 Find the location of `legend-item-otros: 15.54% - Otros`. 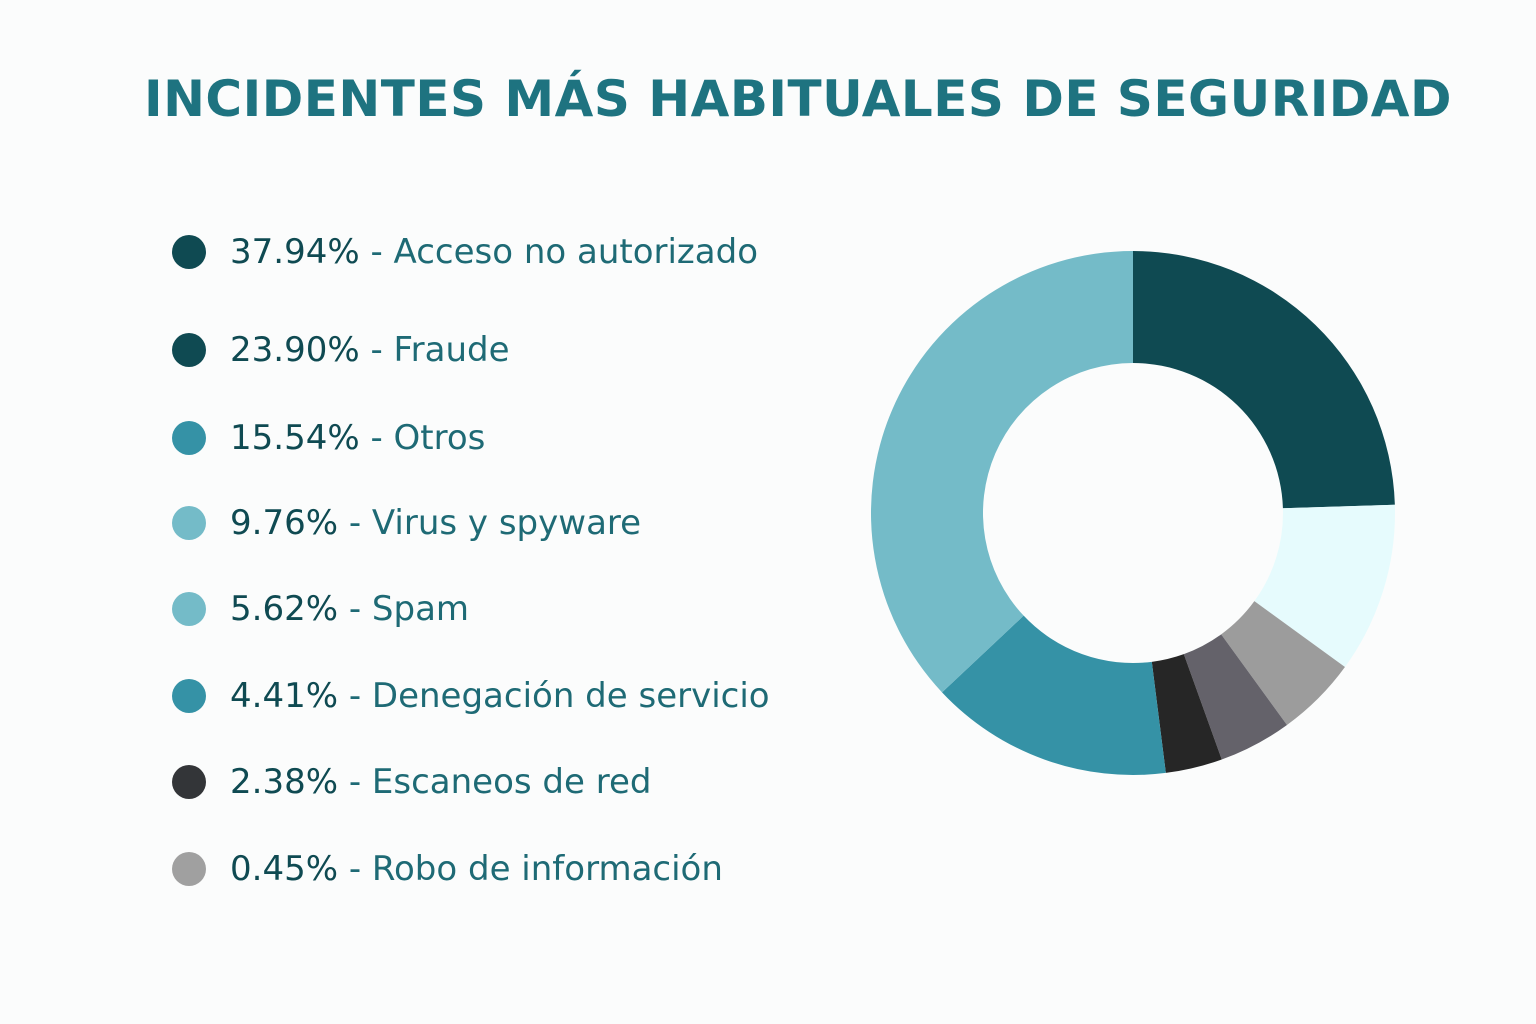

legend-item-otros: 15.54% - Otros is located at coordinates (328, 438).